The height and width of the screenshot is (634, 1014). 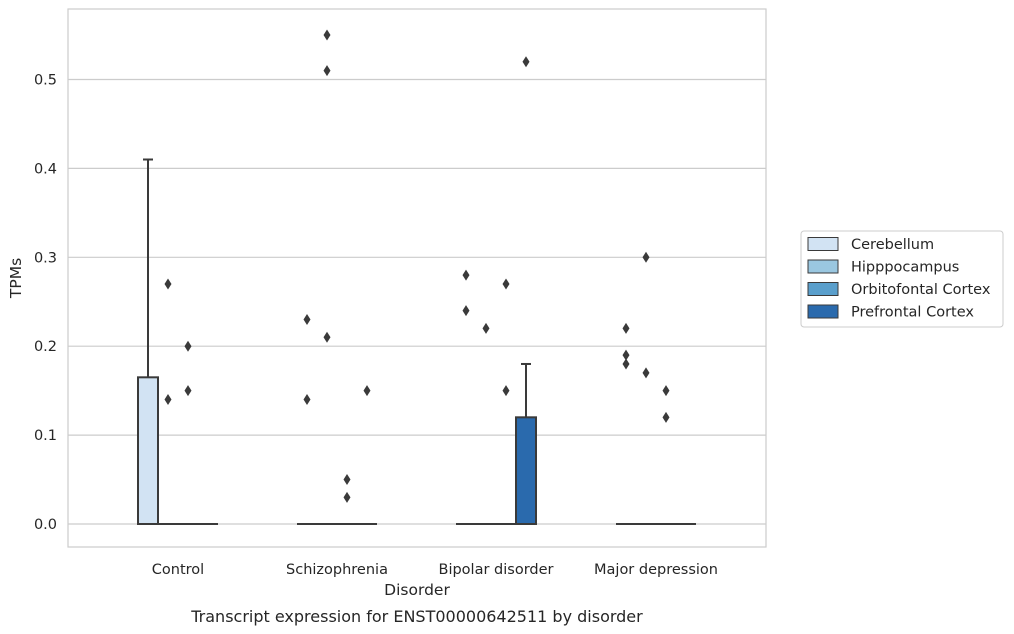 What do you see at coordinates (45, 303) in the screenshot?
I see `y-tick-labels: 0.0 0.1 0.2 0.3 0.4 0.5` at bounding box center [45, 303].